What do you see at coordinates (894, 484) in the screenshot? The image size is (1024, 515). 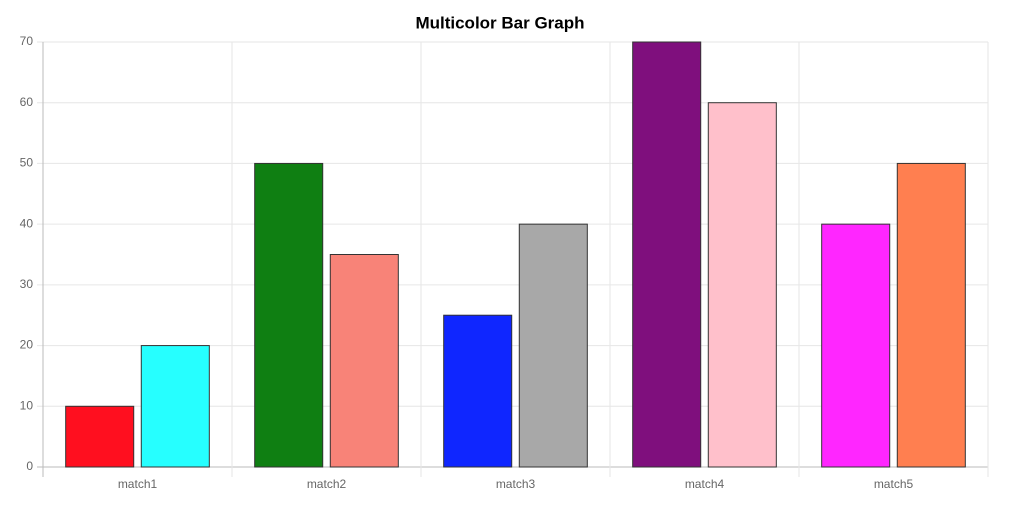 I see `x-tick-label: match5` at bounding box center [894, 484].